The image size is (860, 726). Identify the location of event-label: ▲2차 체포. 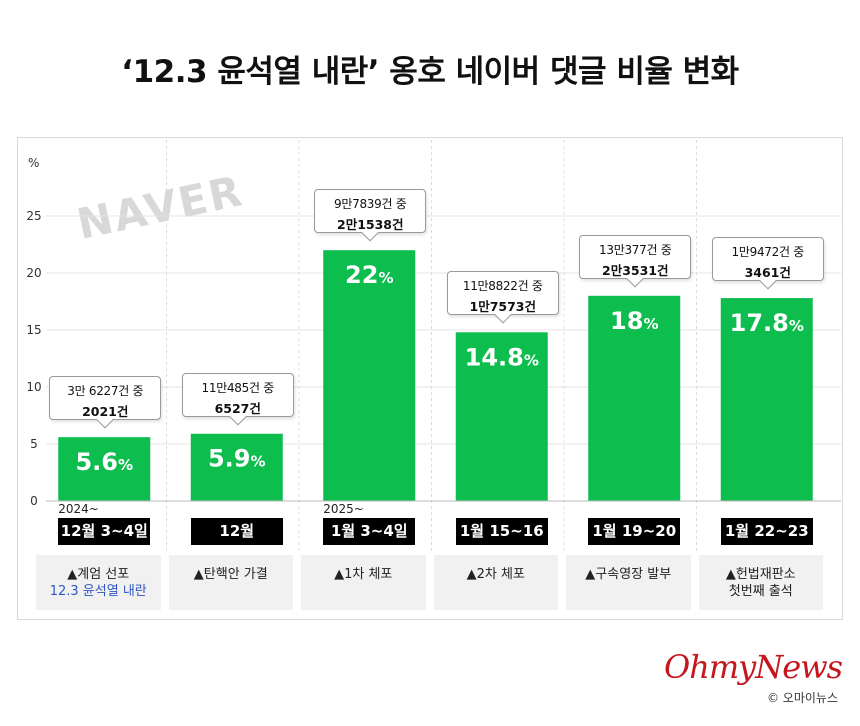
(495, 582).